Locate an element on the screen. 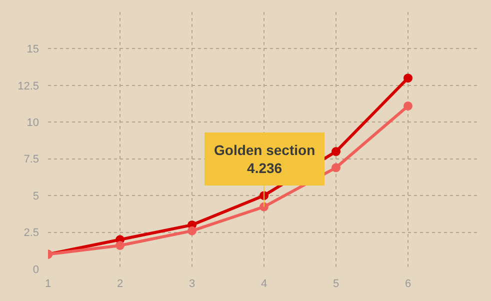 The height and width of the screenshot is (301, 491). x-tick-label: 6 is located at coordinates (408, 284).